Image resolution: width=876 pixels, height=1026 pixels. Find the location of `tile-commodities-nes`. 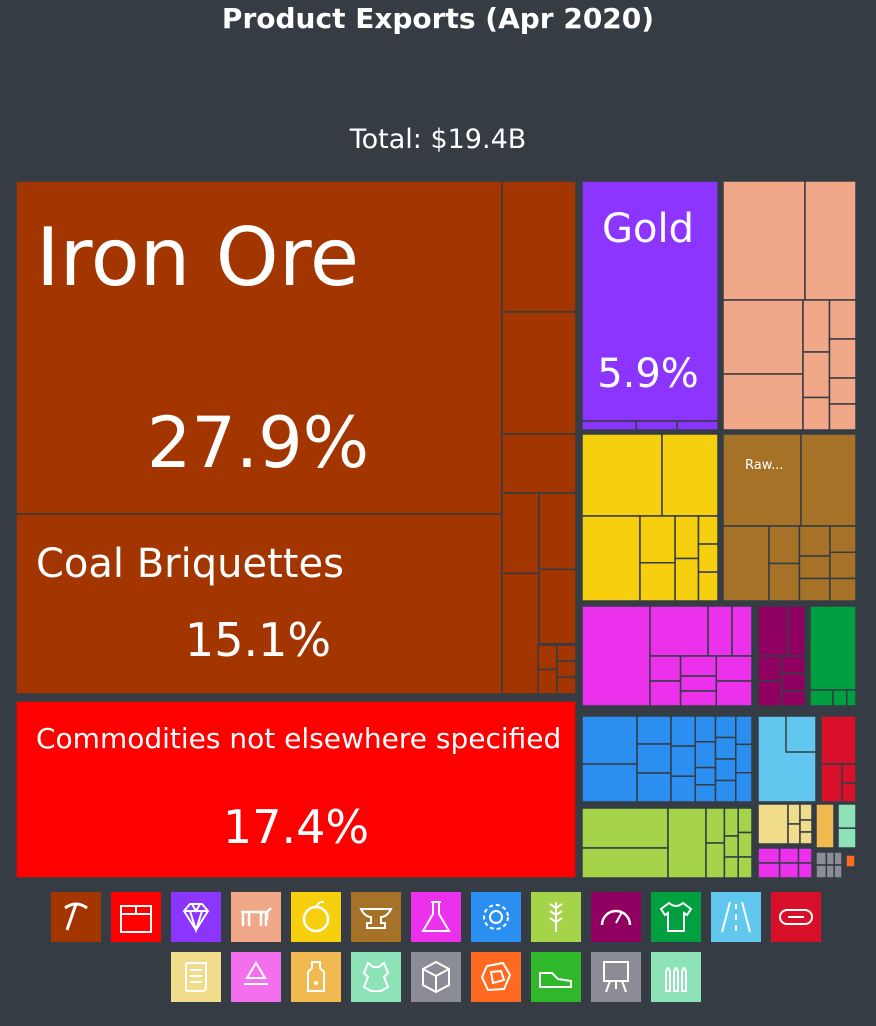

tile-commodities-nes is located at coordinates (296, 789).